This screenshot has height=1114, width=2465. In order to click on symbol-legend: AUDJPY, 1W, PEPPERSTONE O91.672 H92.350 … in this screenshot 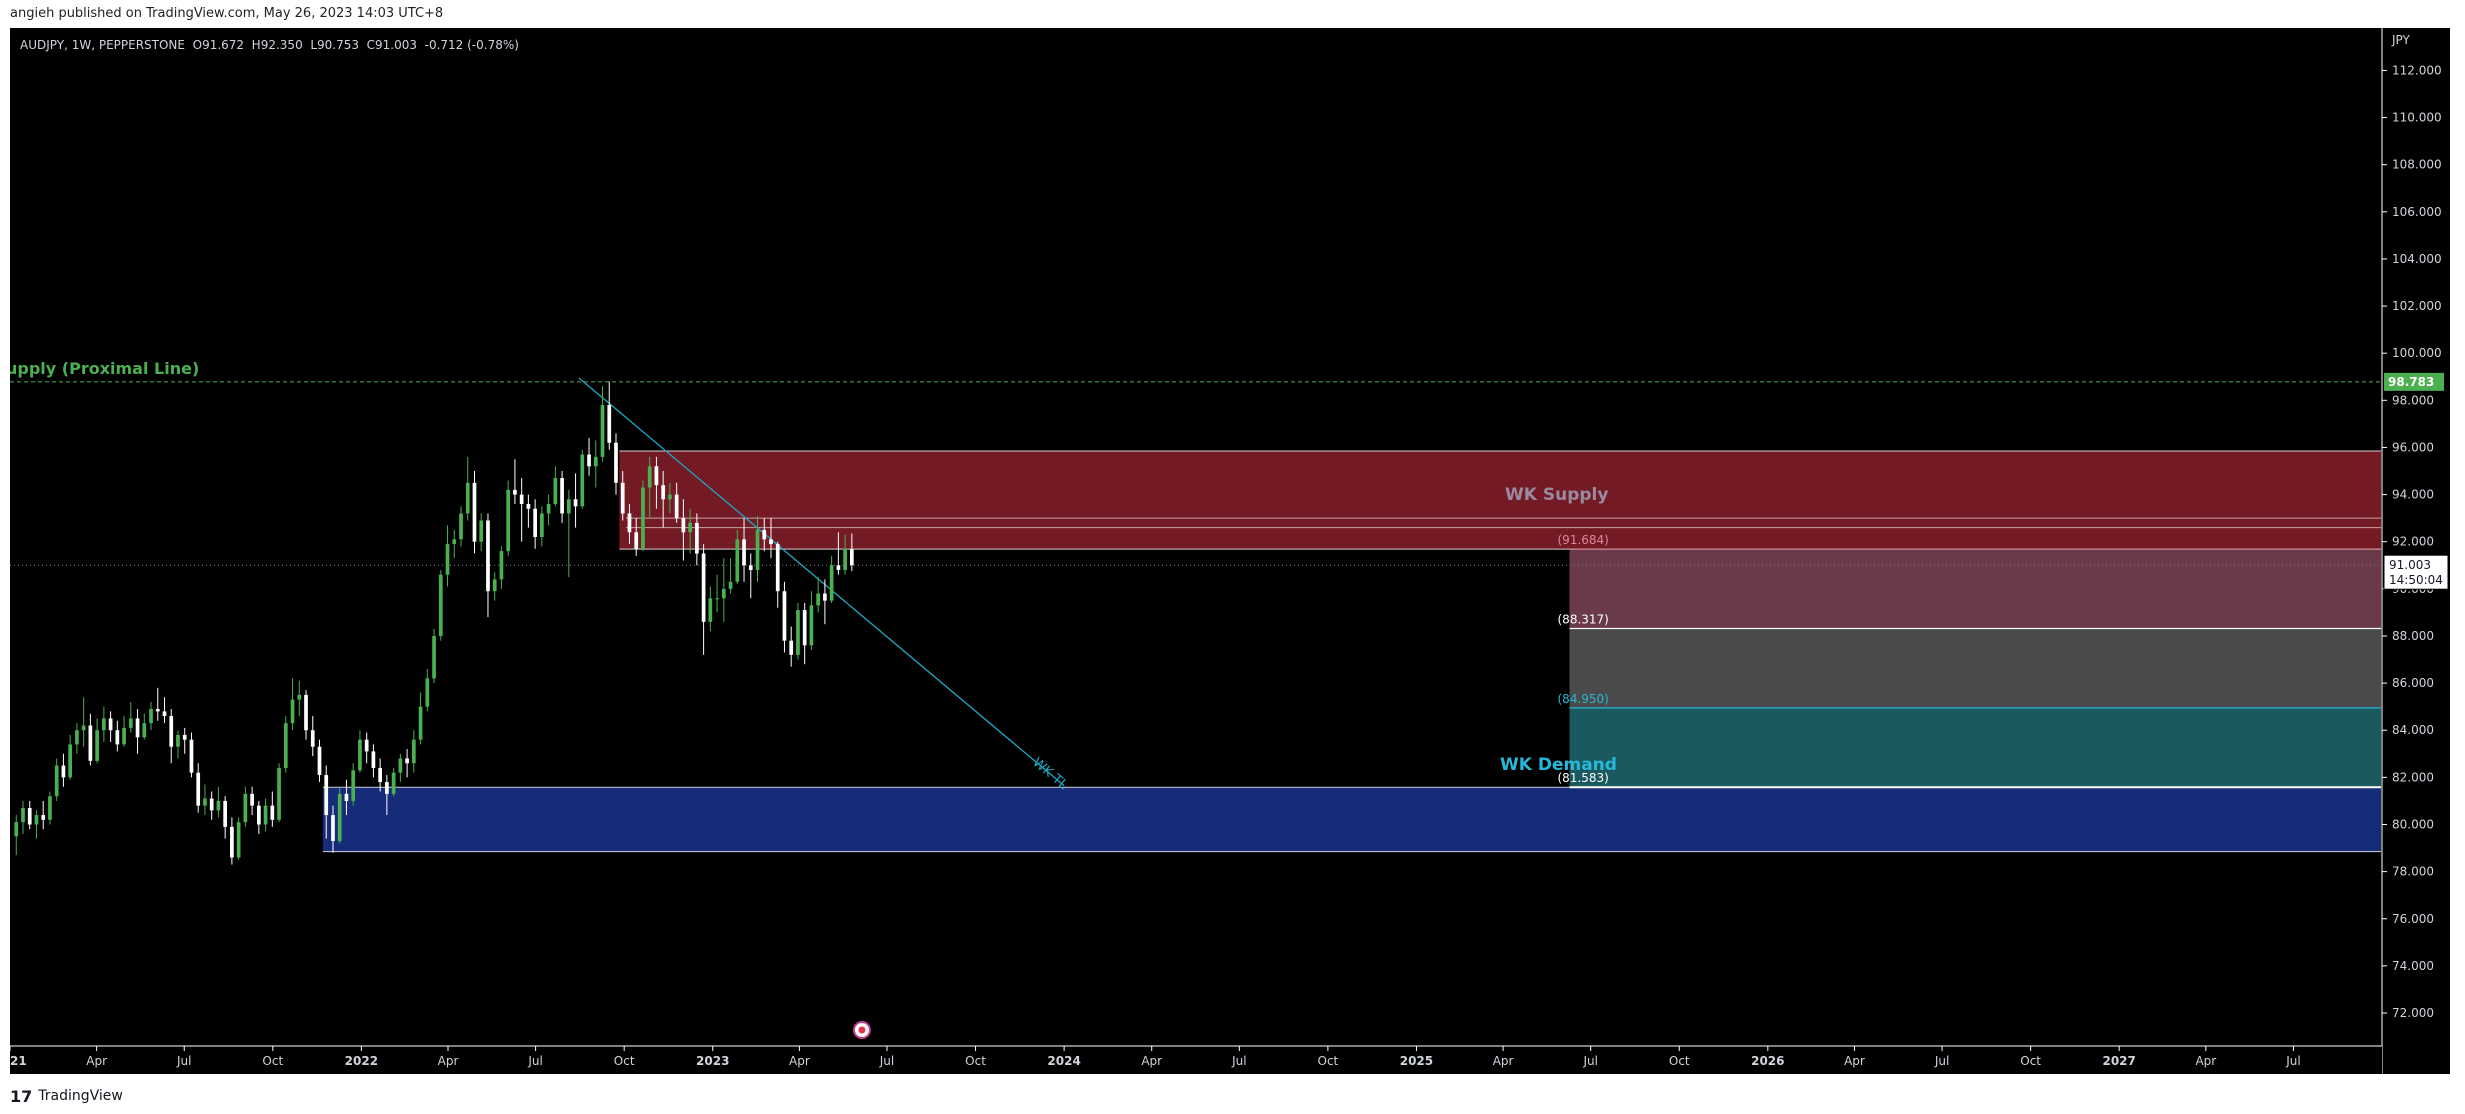, I will do `click(269, 45)`.